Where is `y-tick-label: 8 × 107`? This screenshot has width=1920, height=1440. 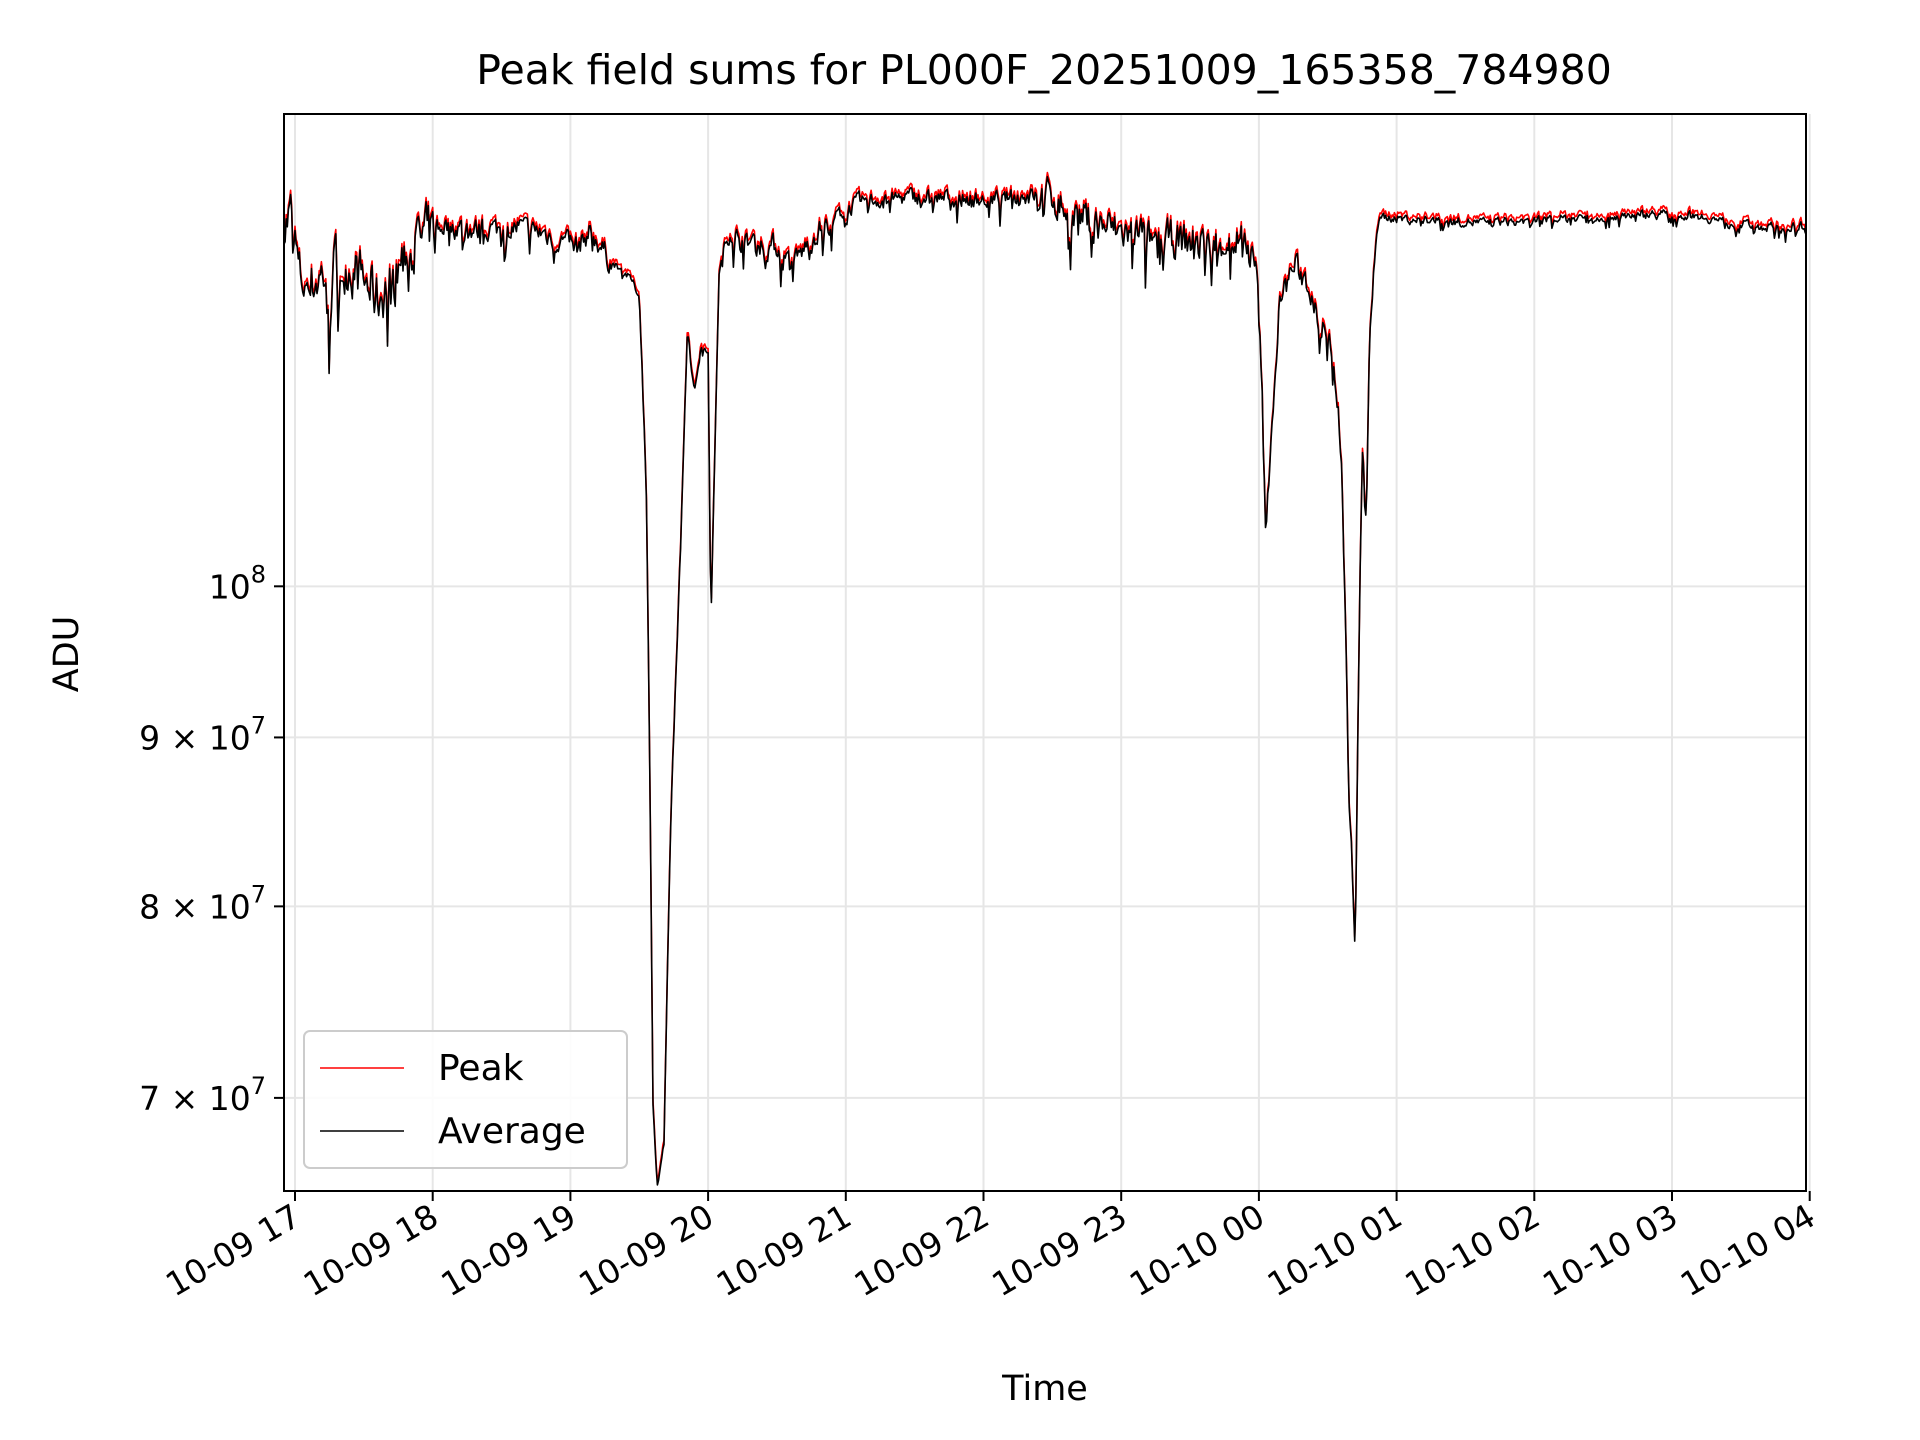 y-tick-label: 8 × 107 is located at coordinates (202, 903).